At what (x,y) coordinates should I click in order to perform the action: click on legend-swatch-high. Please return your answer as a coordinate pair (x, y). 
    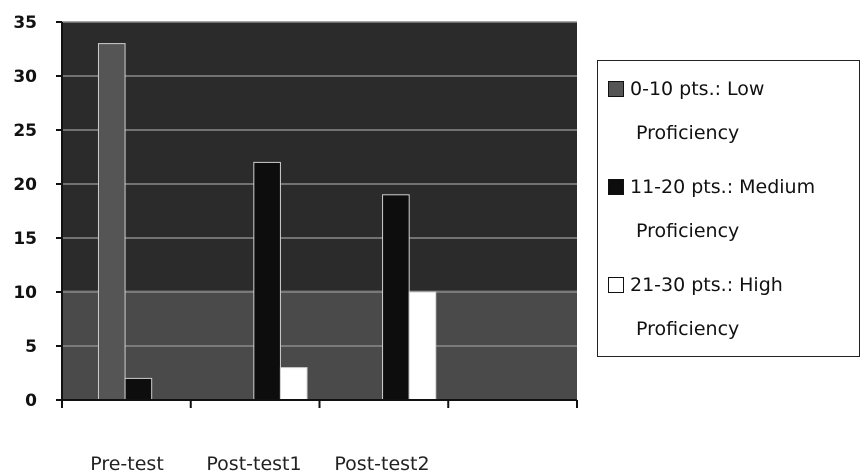
    Looking at the image, I should click on (616, 285).